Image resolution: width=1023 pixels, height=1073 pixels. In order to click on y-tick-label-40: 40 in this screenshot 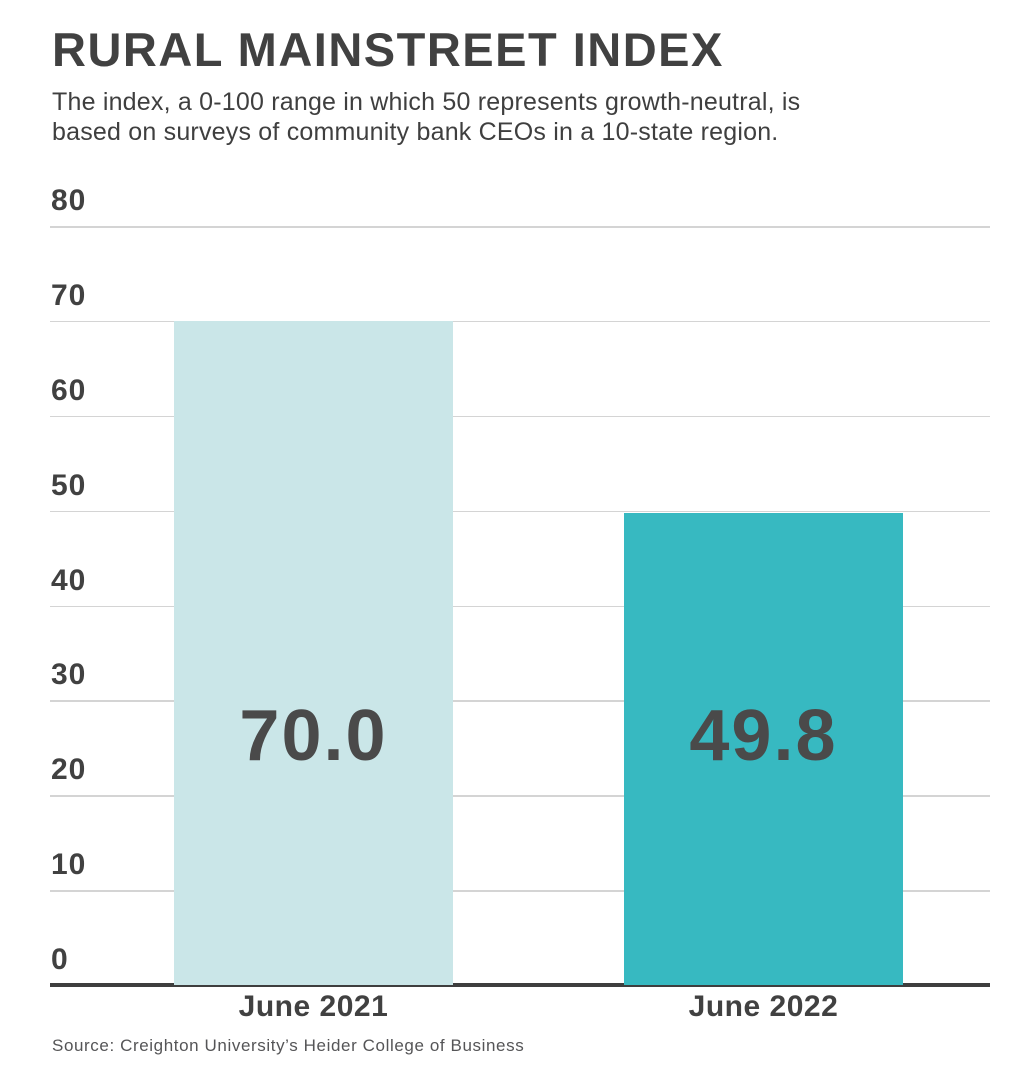, I will do `click(69, 580)`.